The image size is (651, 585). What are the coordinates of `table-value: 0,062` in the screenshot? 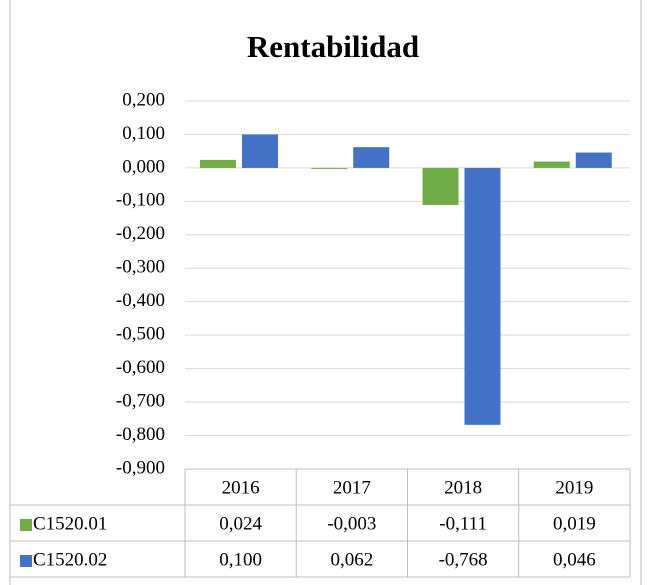 It's located at (352, 559).